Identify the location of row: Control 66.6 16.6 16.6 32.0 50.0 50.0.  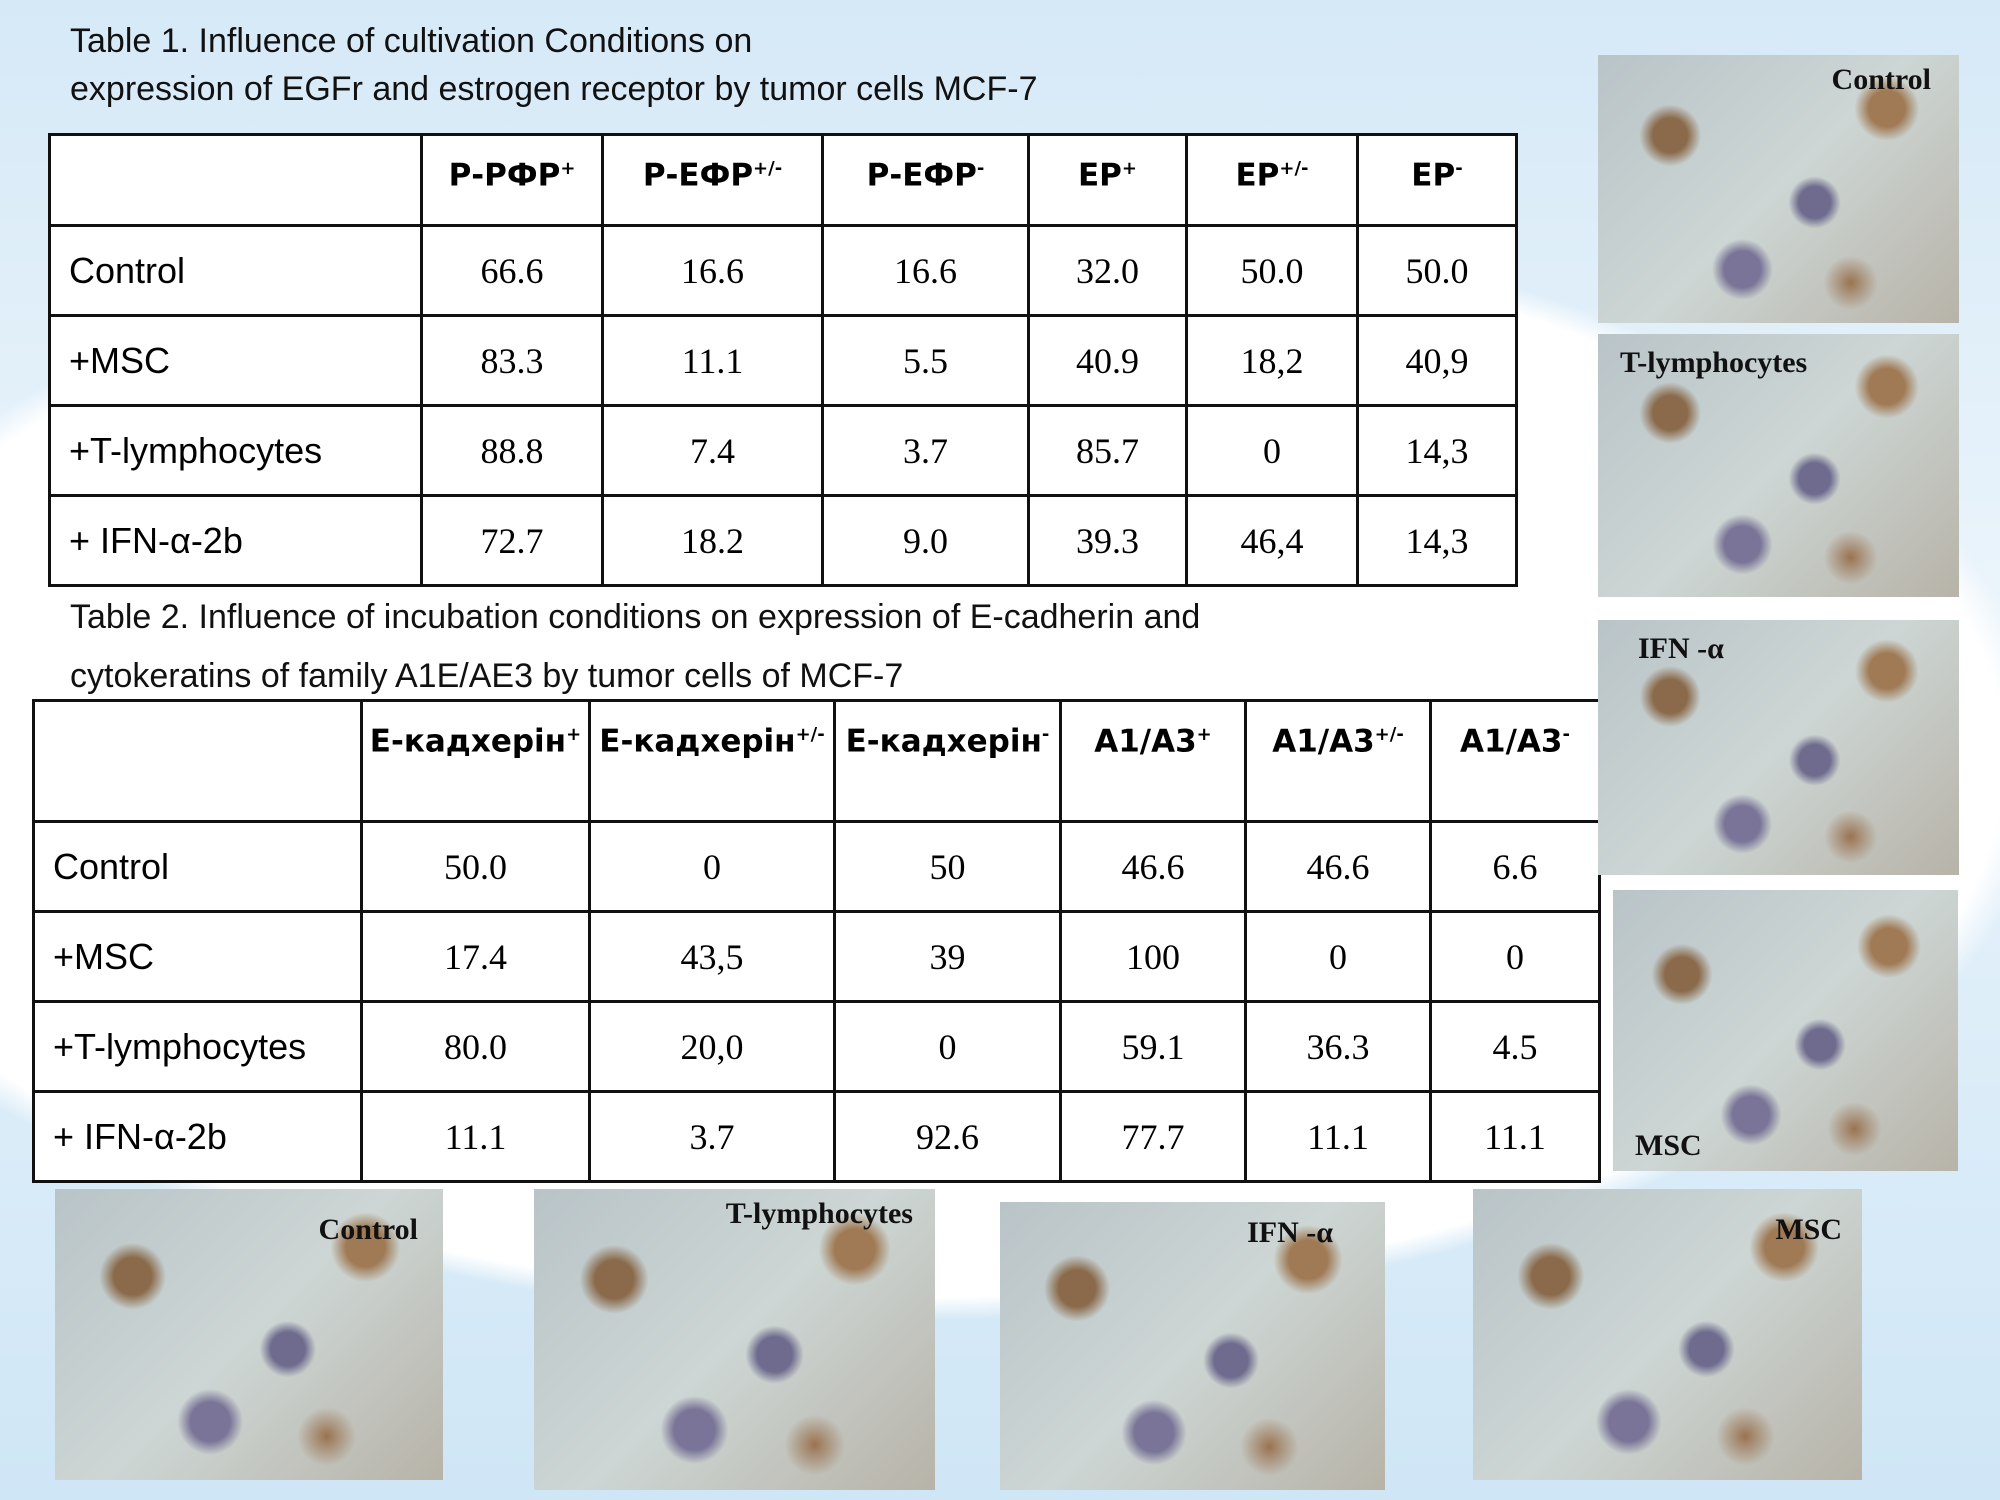
(783, 270).